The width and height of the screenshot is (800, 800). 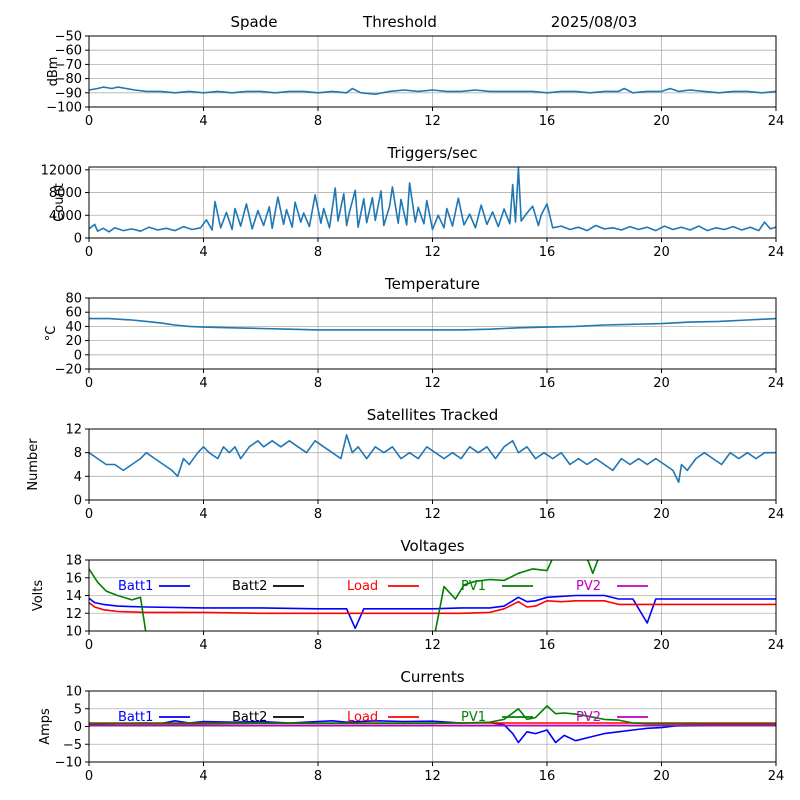 I want to click on y-tick-label: 14, so click(x=73, y=596).